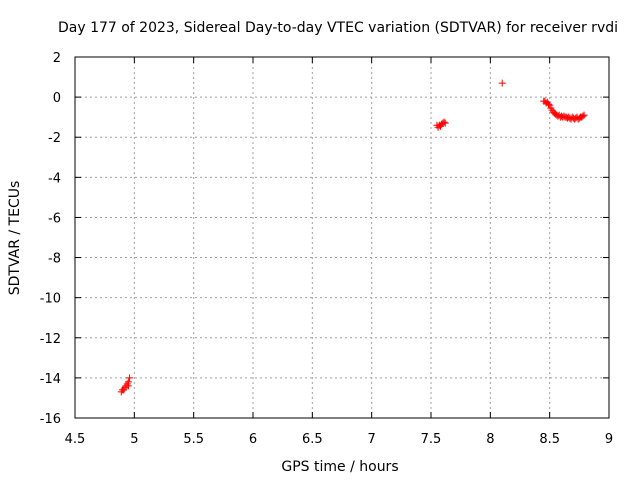 The image size is (640, 480). I want to click on x-axis-label: GPS time / hours, so click(339, 467).